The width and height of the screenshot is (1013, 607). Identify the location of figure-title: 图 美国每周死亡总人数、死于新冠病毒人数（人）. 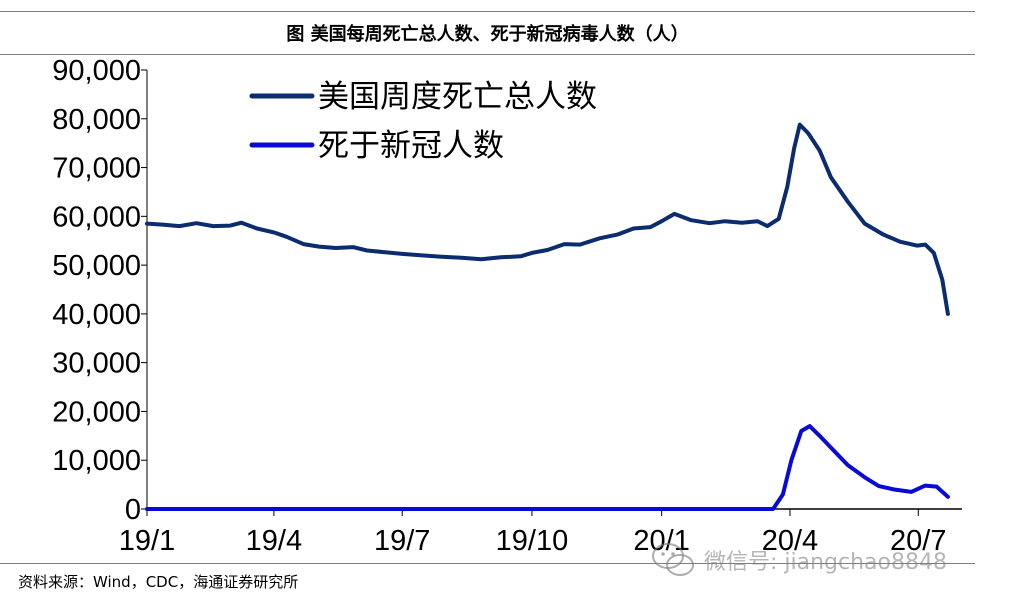
(487, 34).